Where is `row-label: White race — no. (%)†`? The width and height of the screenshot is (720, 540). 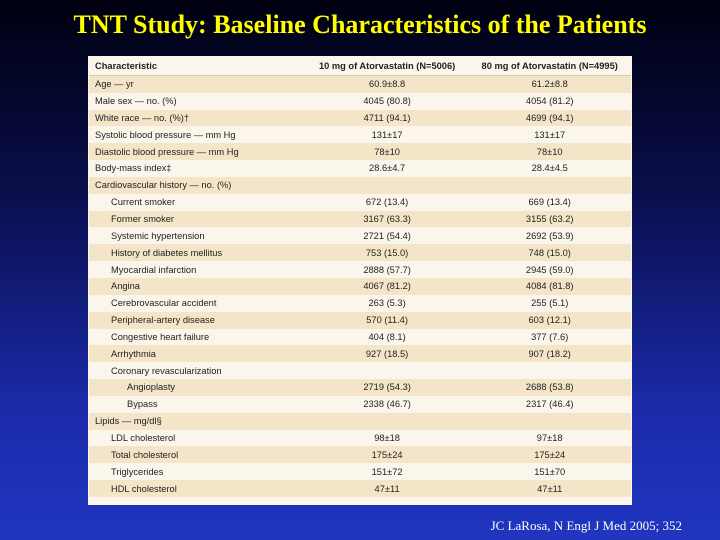
row-label: White race — no. (%)† is located at coordinates (197, 118).